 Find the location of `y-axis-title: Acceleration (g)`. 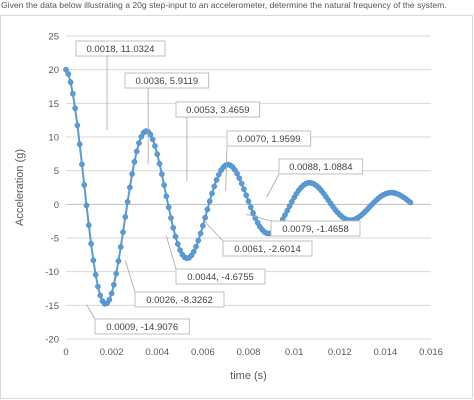

y-axis-title: Acceleration (g) is located at coordinates (20, 187).